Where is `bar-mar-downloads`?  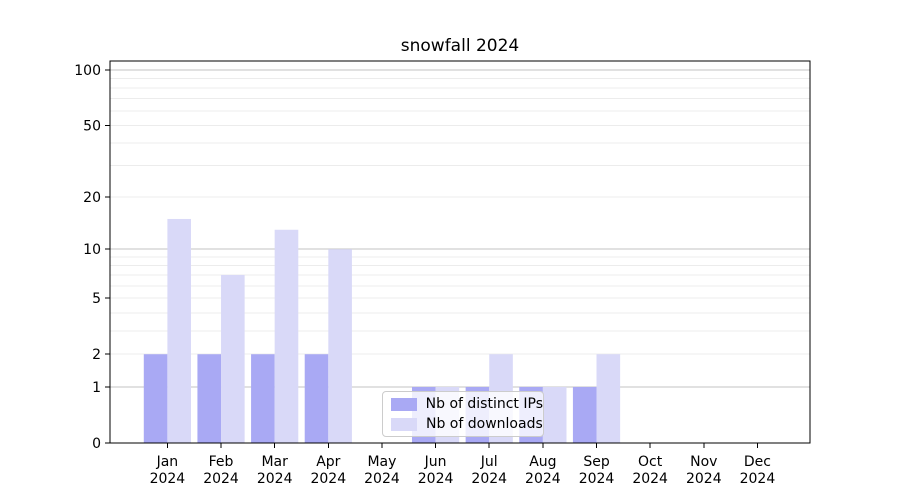
bar-mar-downloads is located at coordinates (286, 336).